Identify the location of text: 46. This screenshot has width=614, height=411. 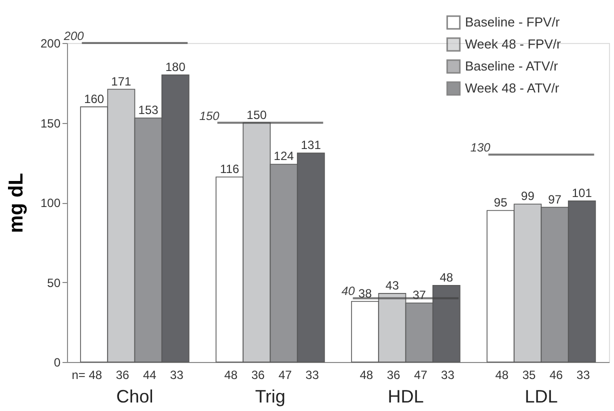
(556, 375).